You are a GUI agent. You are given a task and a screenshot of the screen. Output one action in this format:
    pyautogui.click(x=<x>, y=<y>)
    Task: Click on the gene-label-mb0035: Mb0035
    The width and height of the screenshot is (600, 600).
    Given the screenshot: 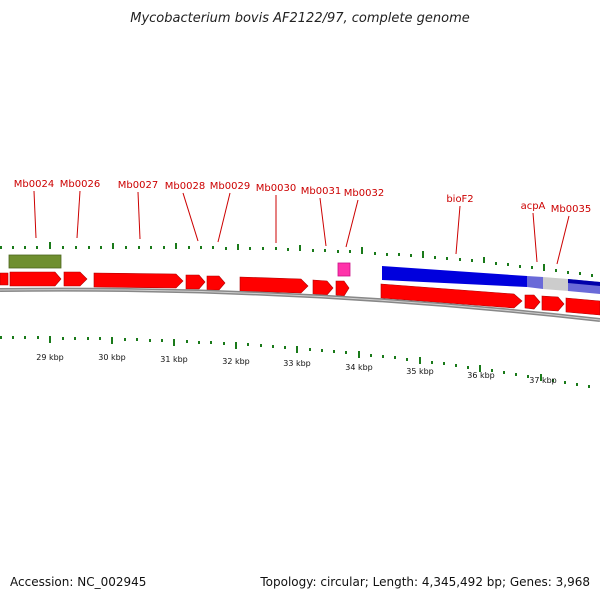 What is the action you would take?
    pyautogui.click(x=571, y=234)
    